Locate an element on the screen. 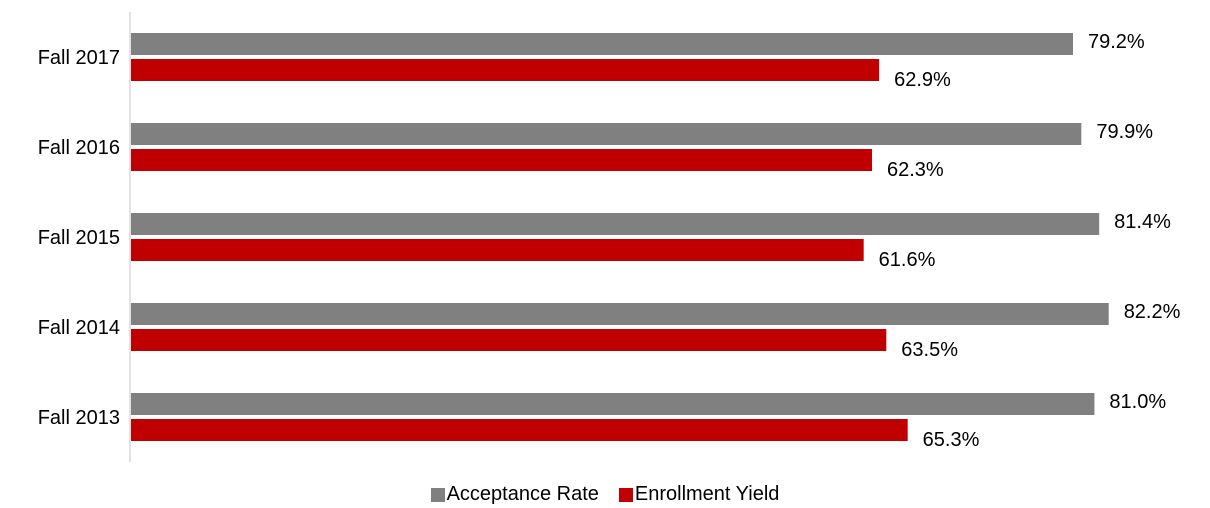  bar-enrollment-yield-fall-2015 is located at coordinates (497, 250).